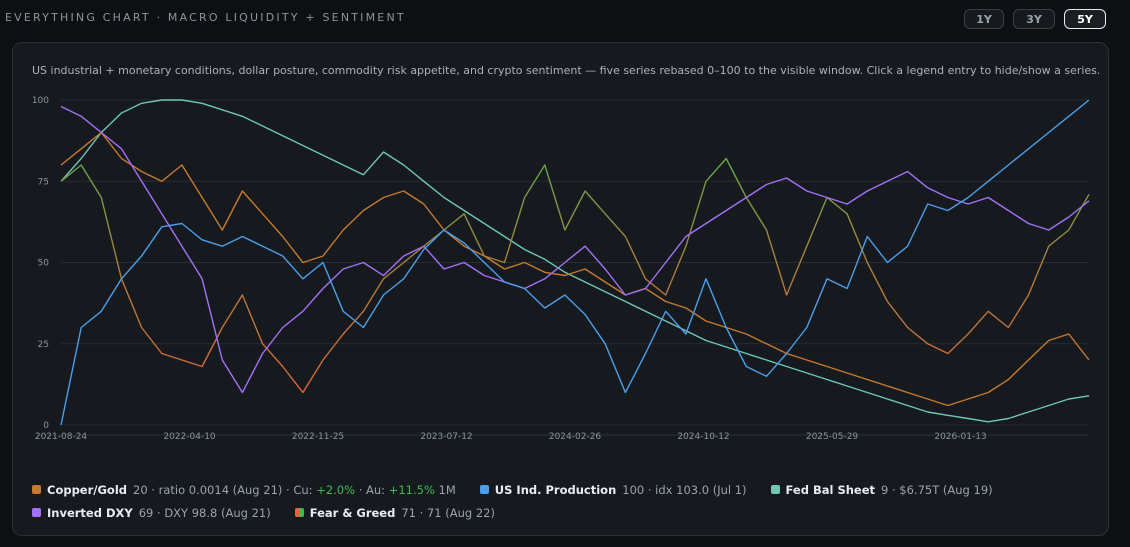  I want to click on legend-label: Inverted DXY, so click(90, 512).